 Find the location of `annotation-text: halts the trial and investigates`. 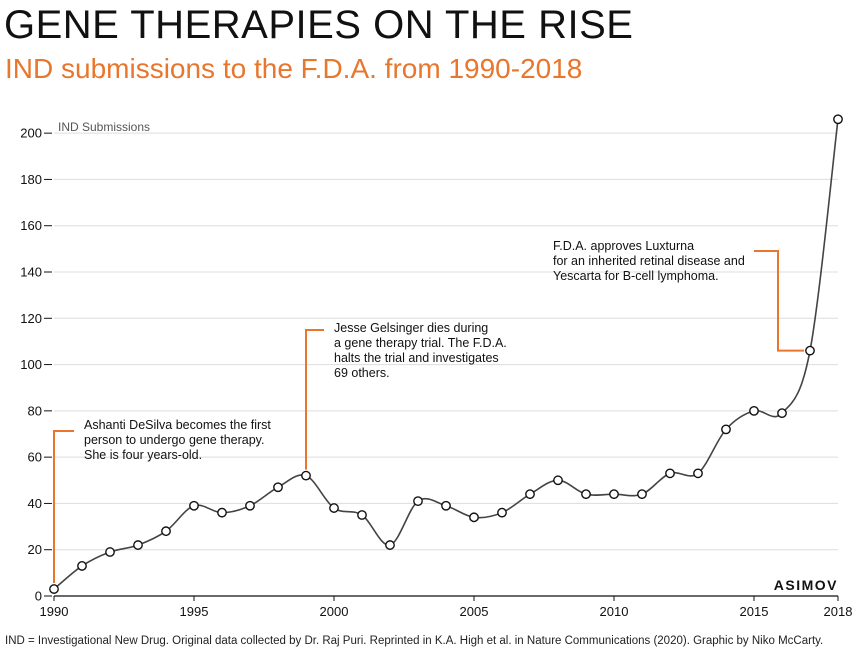

annotation-text: halts the trial and investigates is located at coordinates (416, 358).